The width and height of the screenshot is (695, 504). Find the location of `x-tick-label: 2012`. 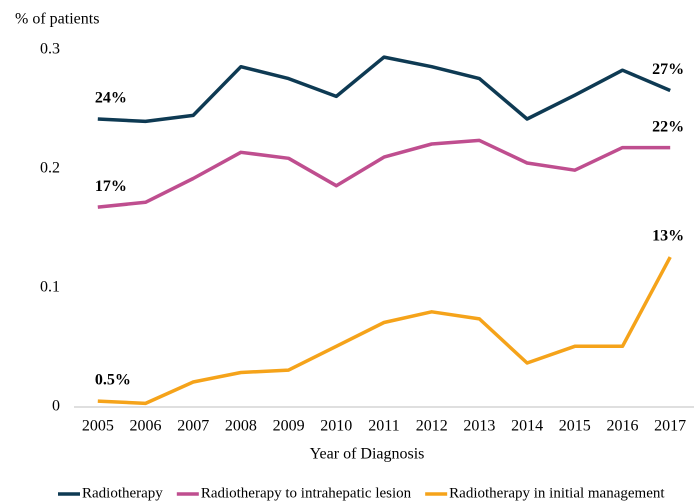

x-tick-label: 2012 is located at coordinates (432, 426).